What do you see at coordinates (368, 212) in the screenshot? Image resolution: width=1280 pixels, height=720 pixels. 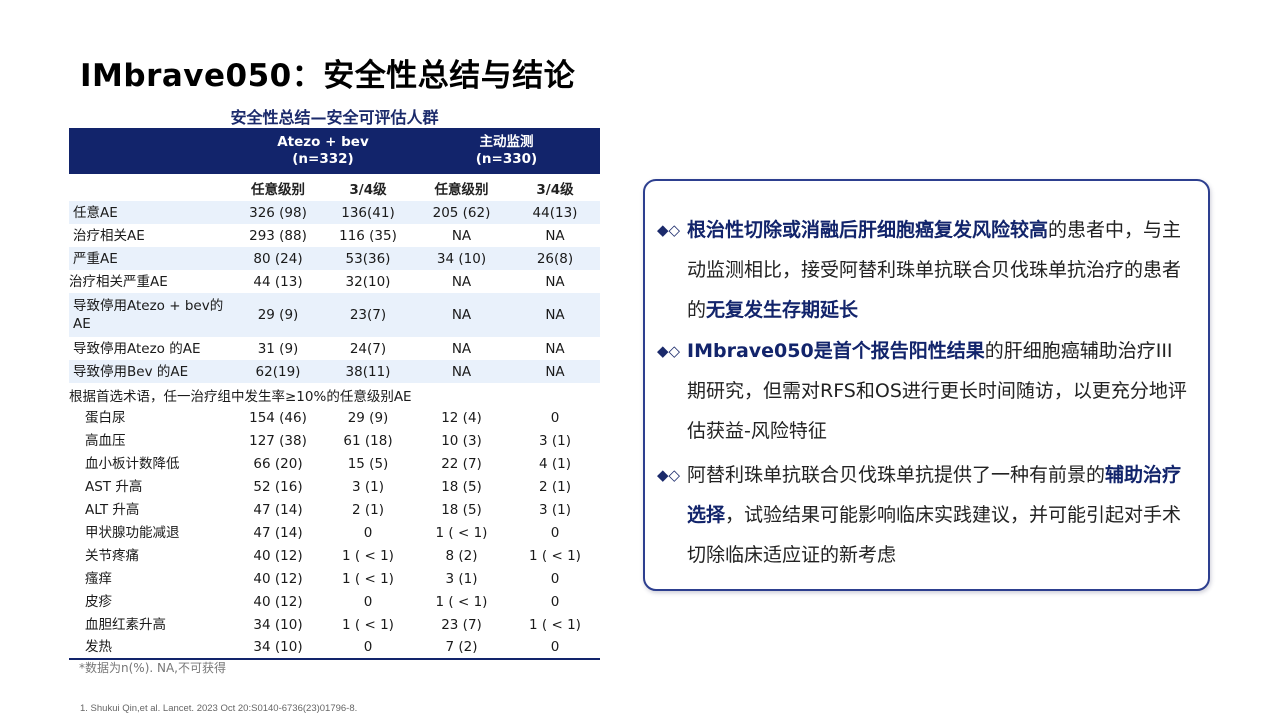 I see `table-cell: 136(41)` at bounding box center [368, 212].